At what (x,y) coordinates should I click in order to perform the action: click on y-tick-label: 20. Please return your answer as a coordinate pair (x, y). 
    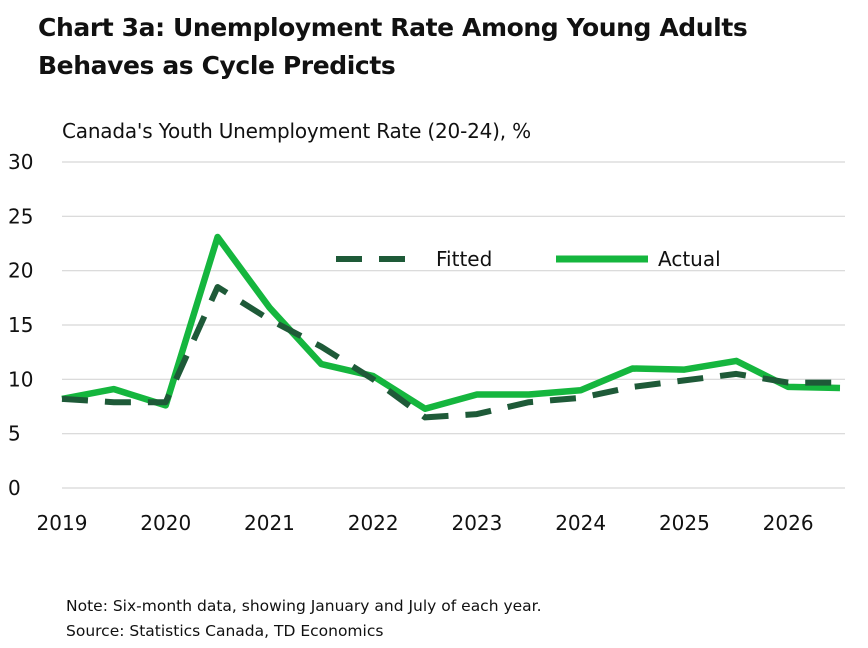
    Looking at the image, I should click on (20, 271).